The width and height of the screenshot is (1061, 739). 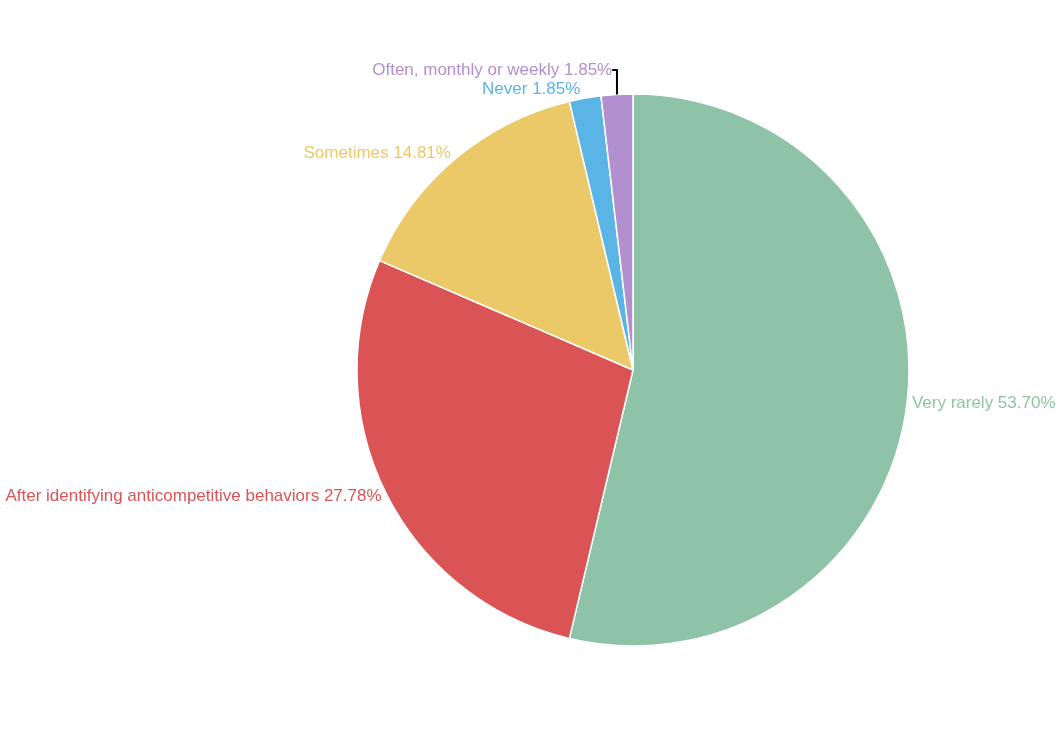 I want to click on slice-label: After identifying anticompetitive behaviors 27.78%, so click(x=193, y=496).